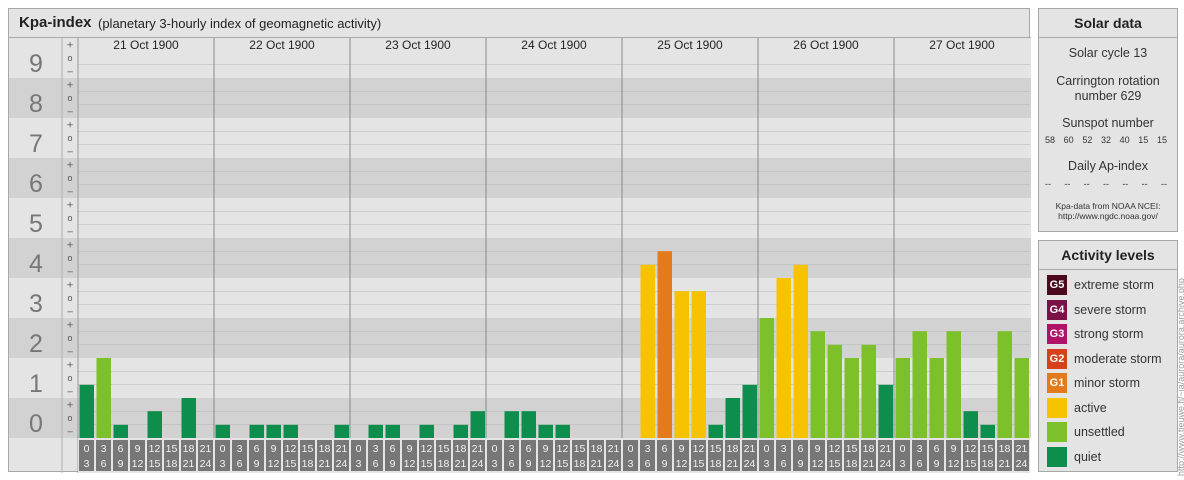 This screenshot has height=480, width=1184. I want to click on interval-start-label: 0, so click(87, 449).